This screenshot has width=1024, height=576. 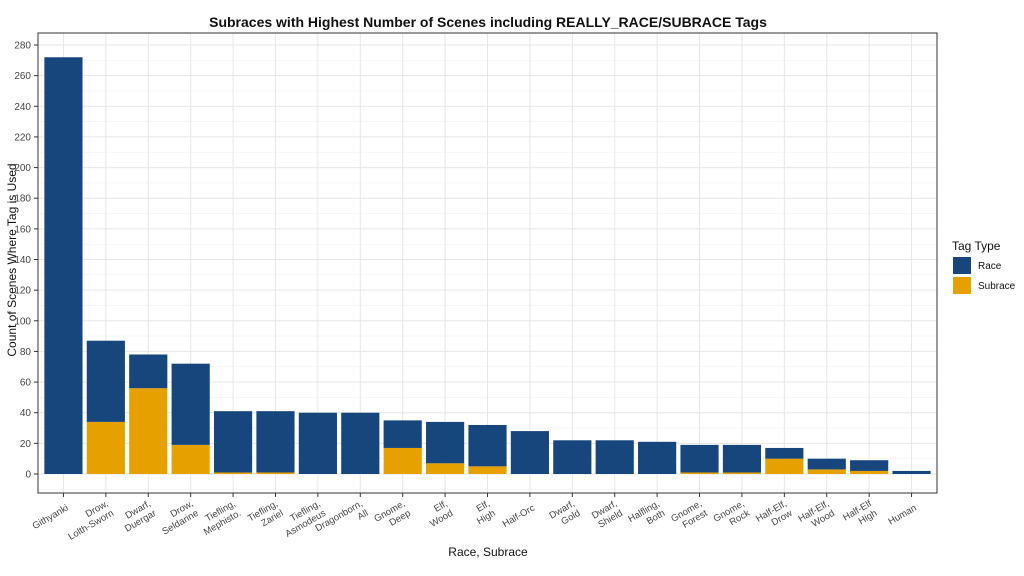 I want to click on y-tick-label: 280, so click(x=22, y=46).